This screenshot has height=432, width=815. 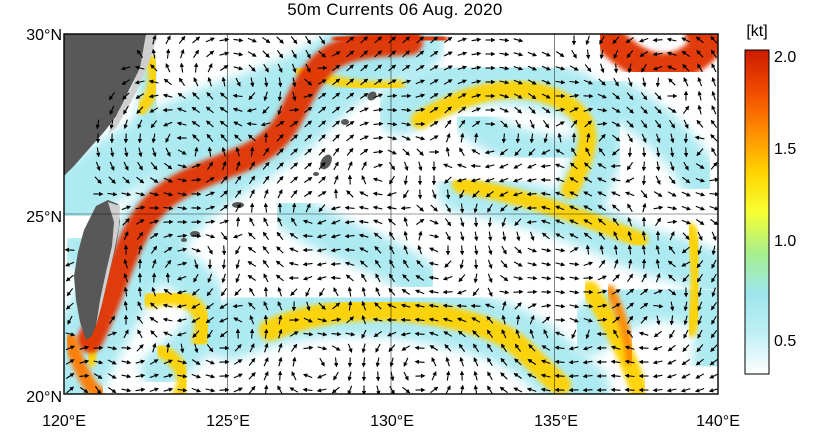 I want to click on colorbar-scale, so click(x=757, y=212).